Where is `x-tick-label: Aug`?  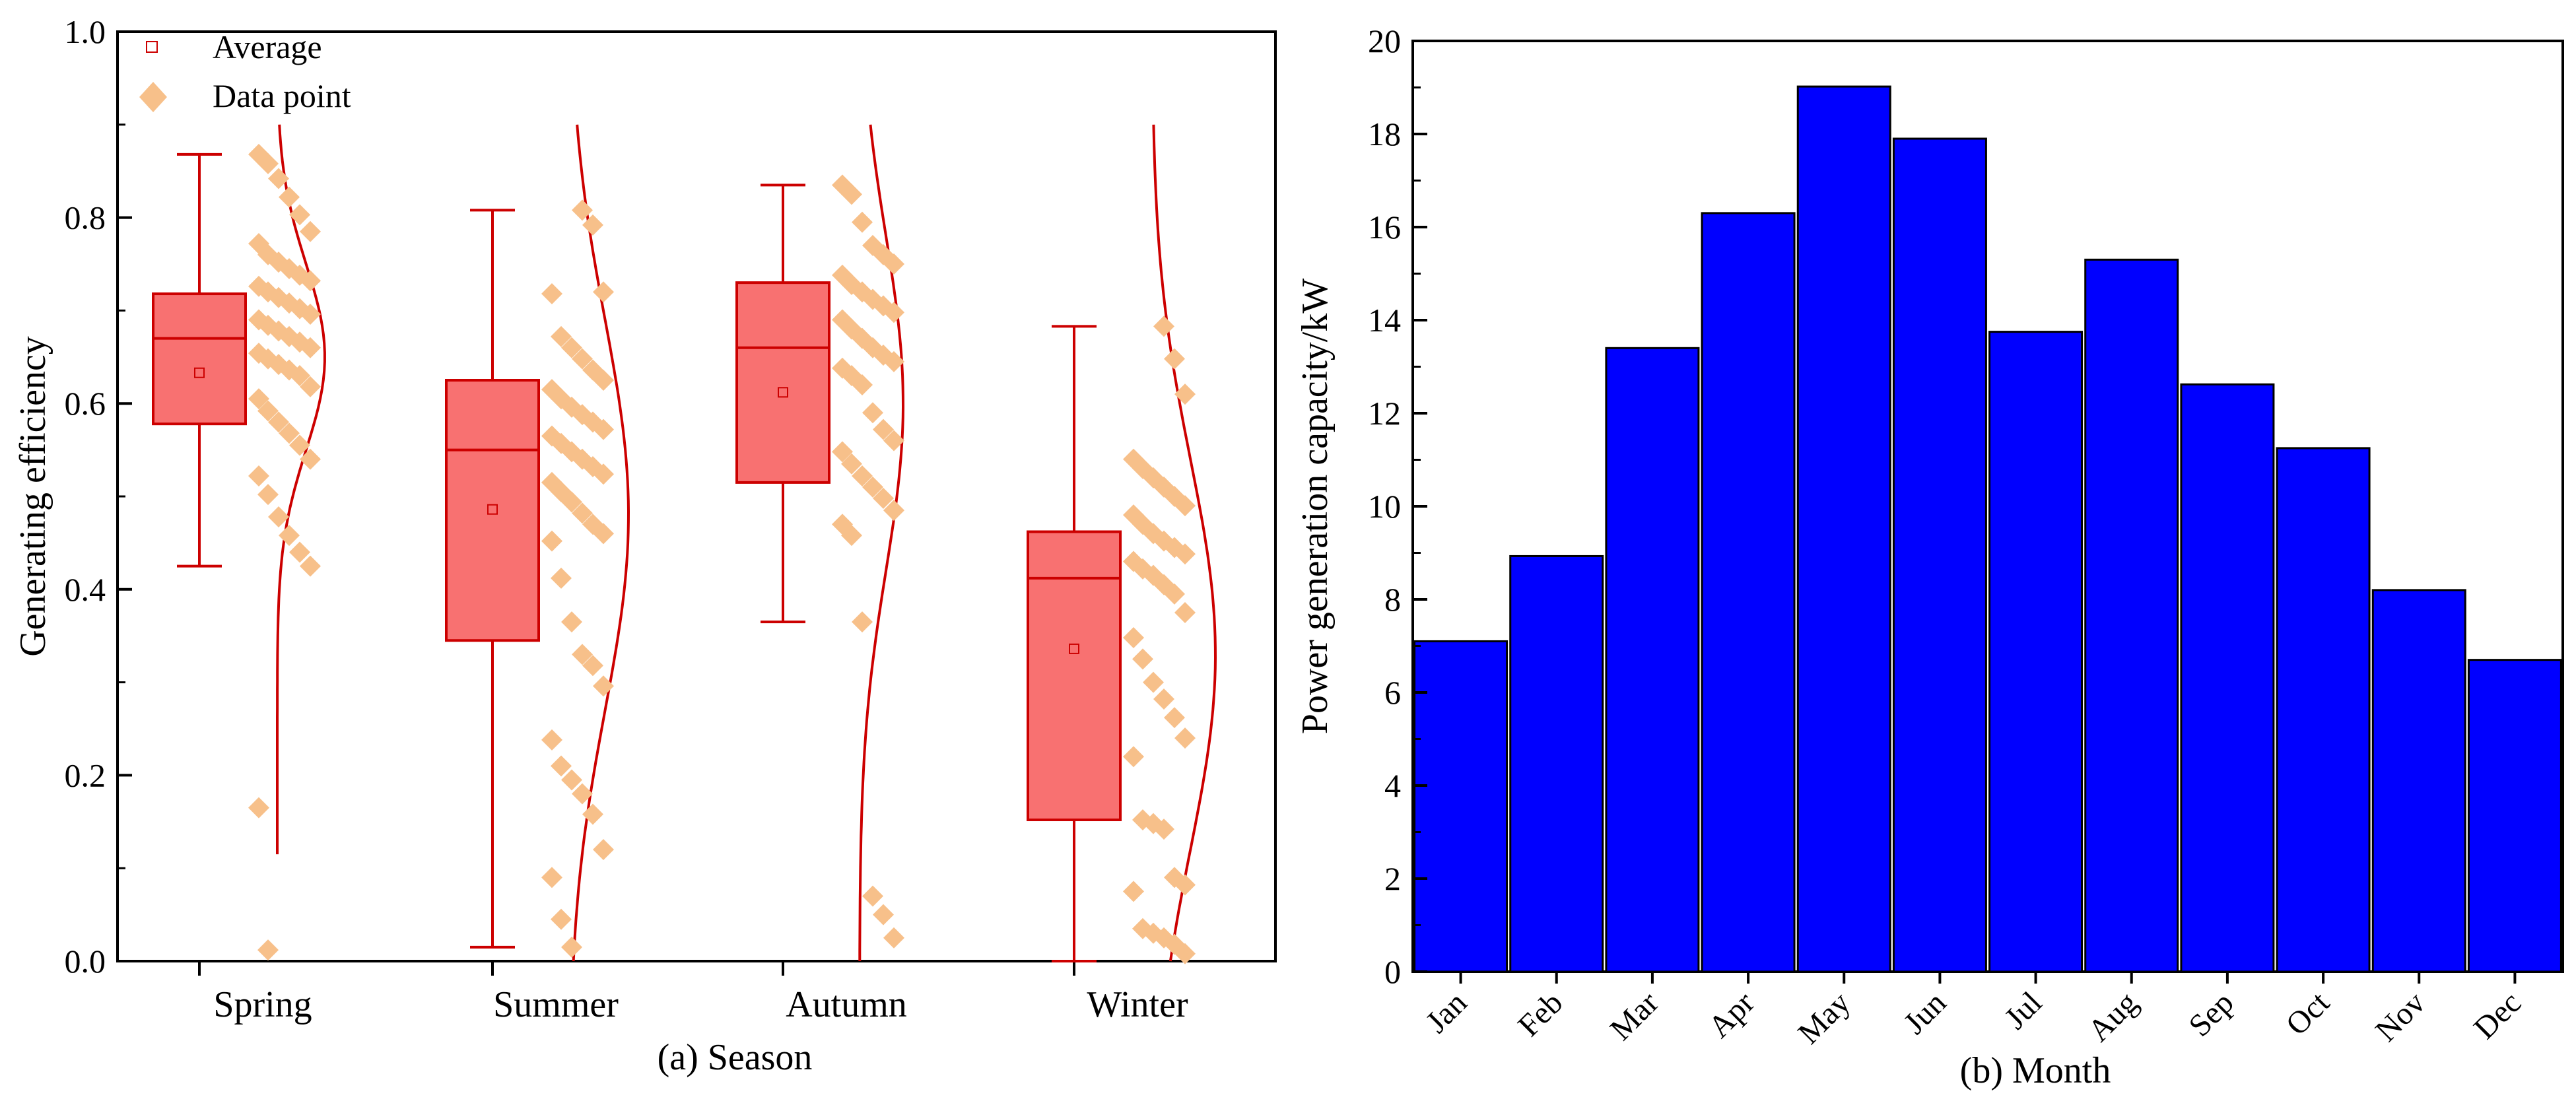
x-tick-label: Aug is located at coordinates (2113, 1016).